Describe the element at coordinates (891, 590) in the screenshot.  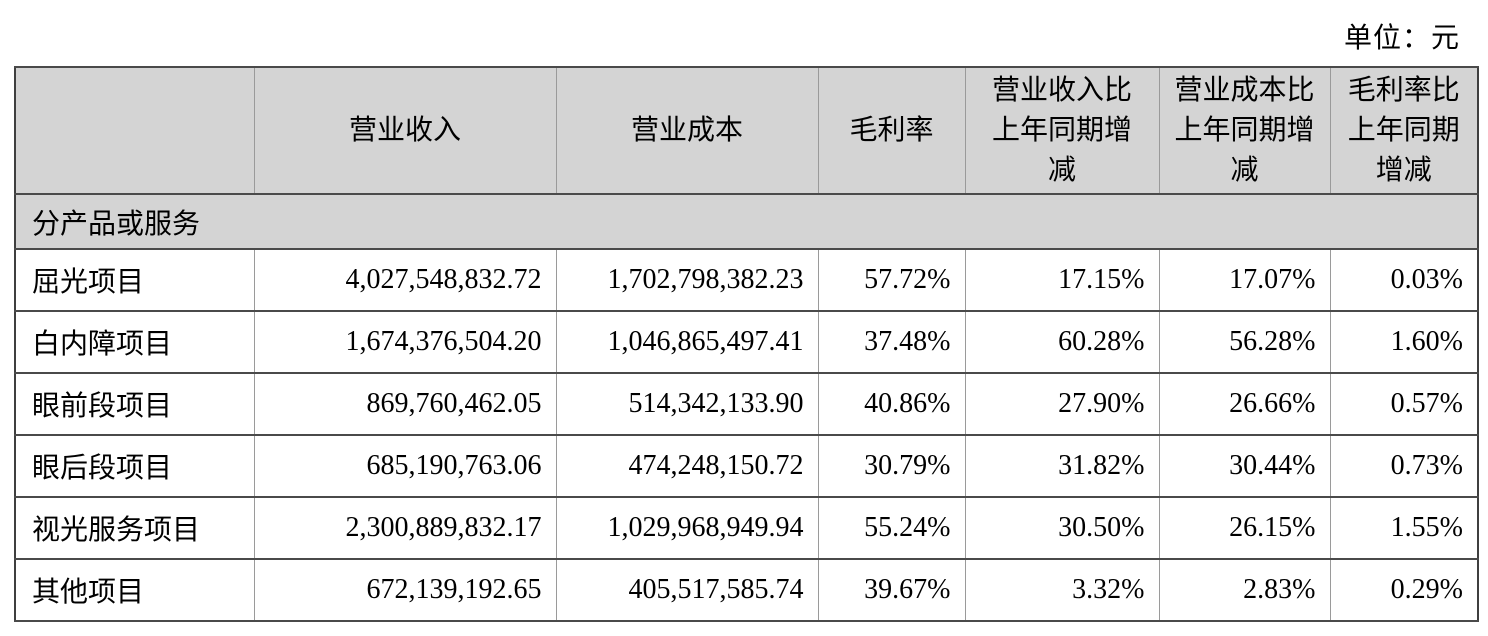
I see `gross-margin-cell: 39.67%` at that location.